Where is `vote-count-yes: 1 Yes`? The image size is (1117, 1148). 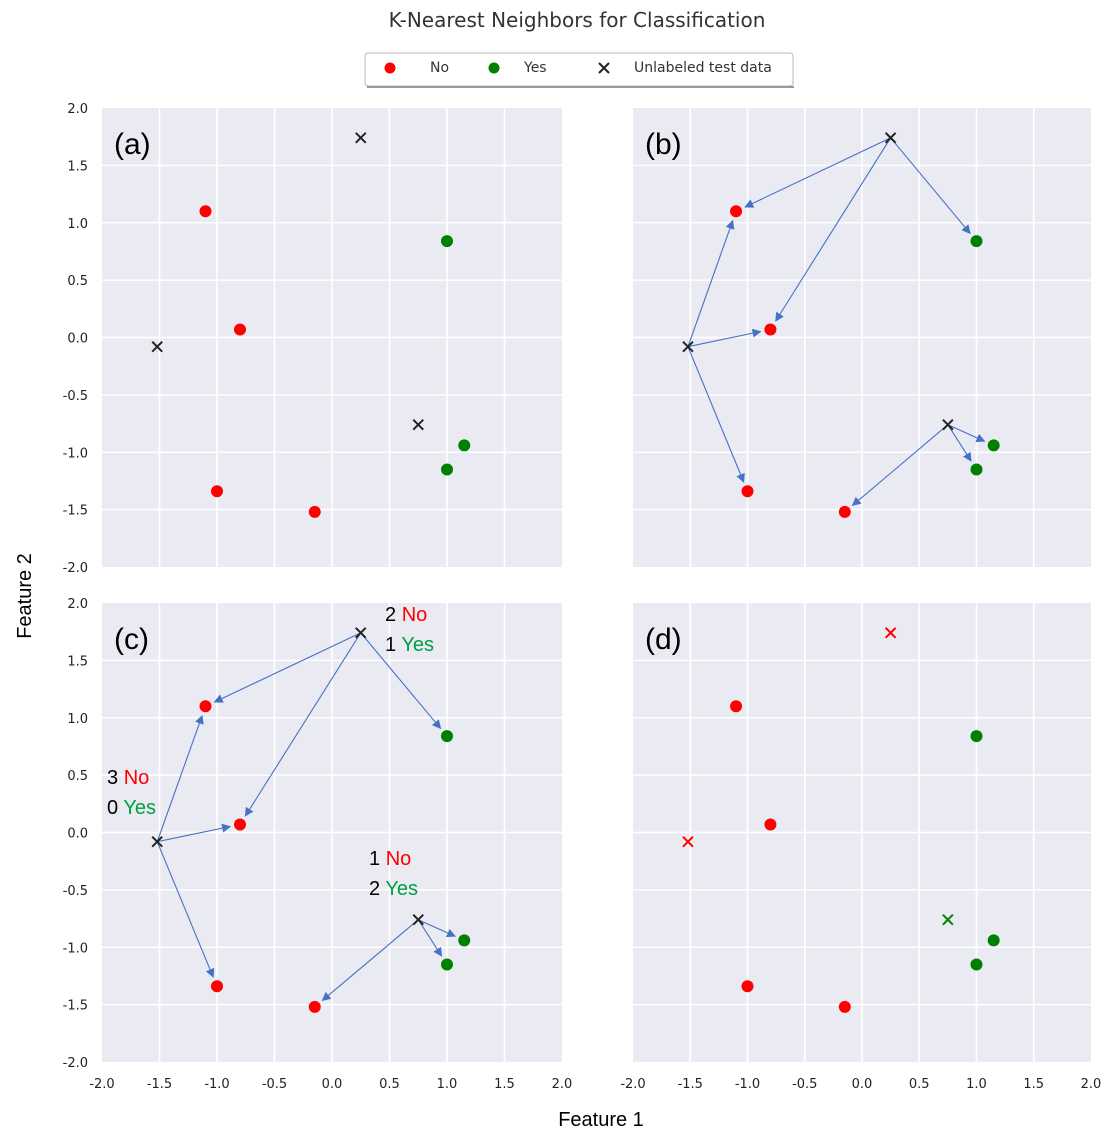 vote-count-yes: 1 Yes is located at coordinates (409, 645).